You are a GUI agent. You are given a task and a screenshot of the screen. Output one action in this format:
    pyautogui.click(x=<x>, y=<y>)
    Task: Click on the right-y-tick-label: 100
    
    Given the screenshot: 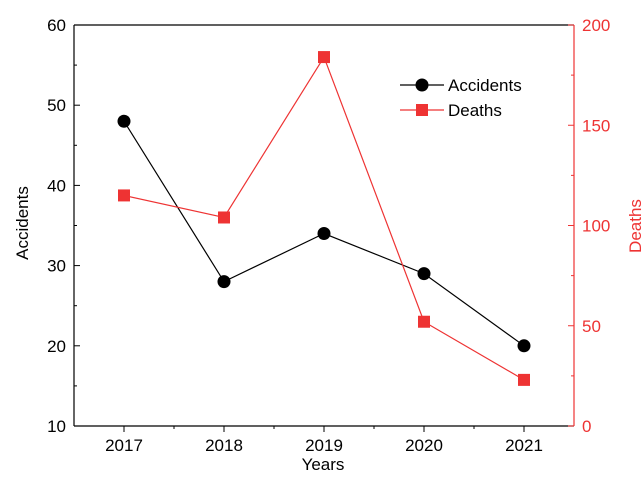 What is the action you would take?
    pyautogui.click(x=596, y=226)
    